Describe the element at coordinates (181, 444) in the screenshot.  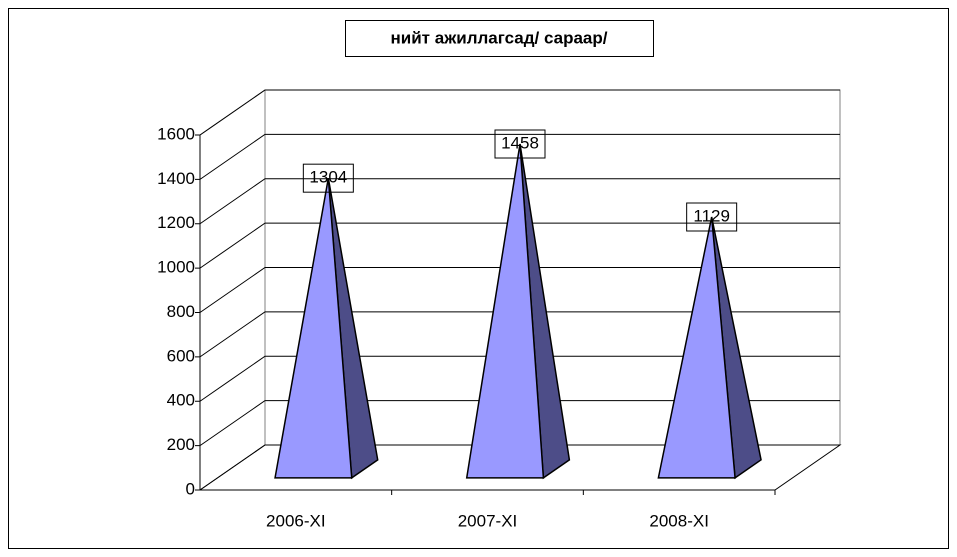
I see `y-tick-label: 200` at that location.